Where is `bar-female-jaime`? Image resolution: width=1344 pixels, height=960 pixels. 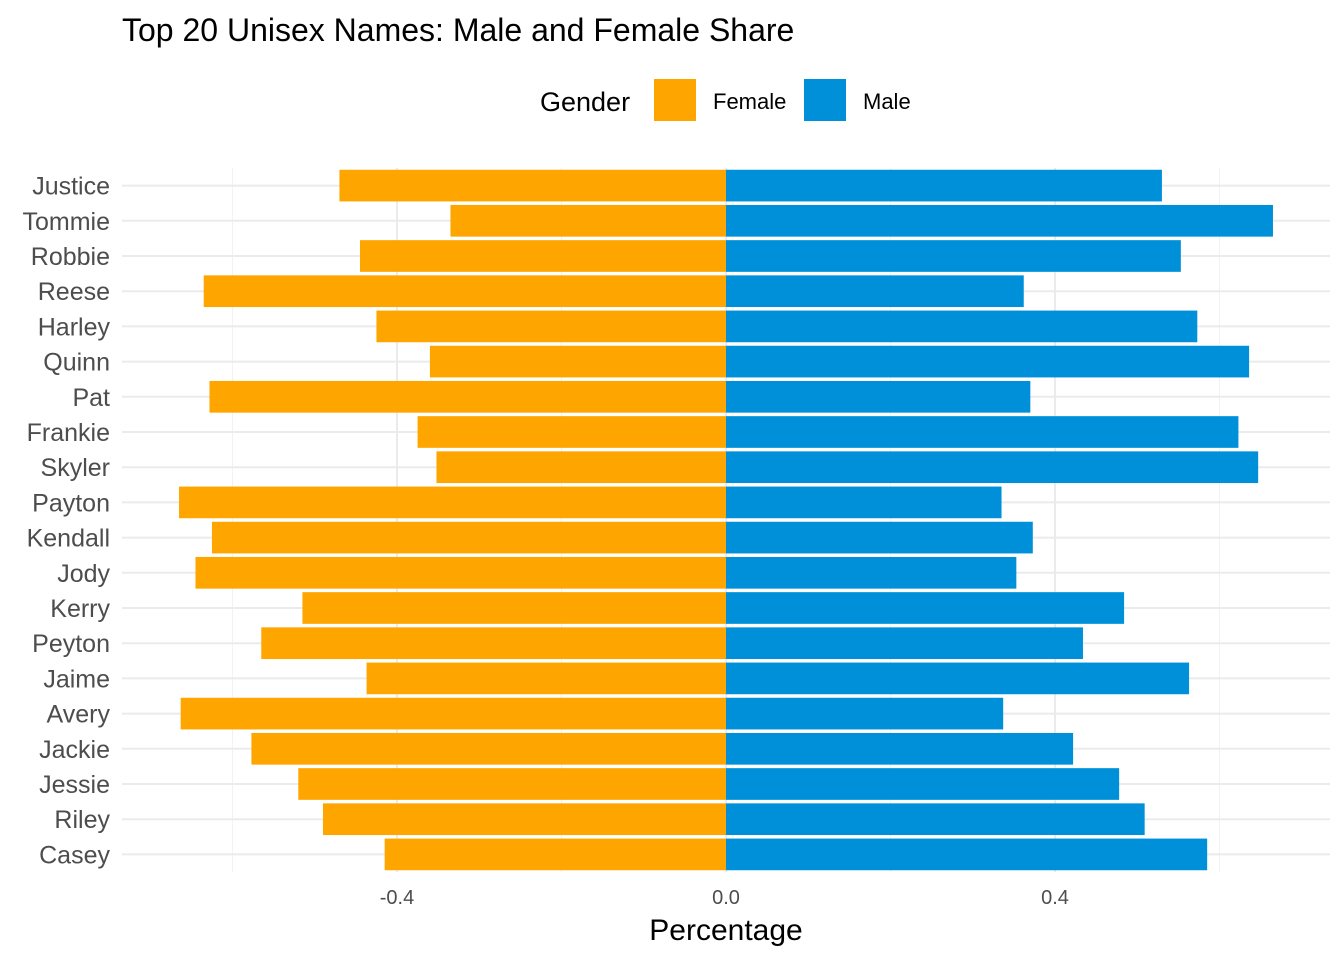
bar-female-jaime is located at coordinates (546, 678).